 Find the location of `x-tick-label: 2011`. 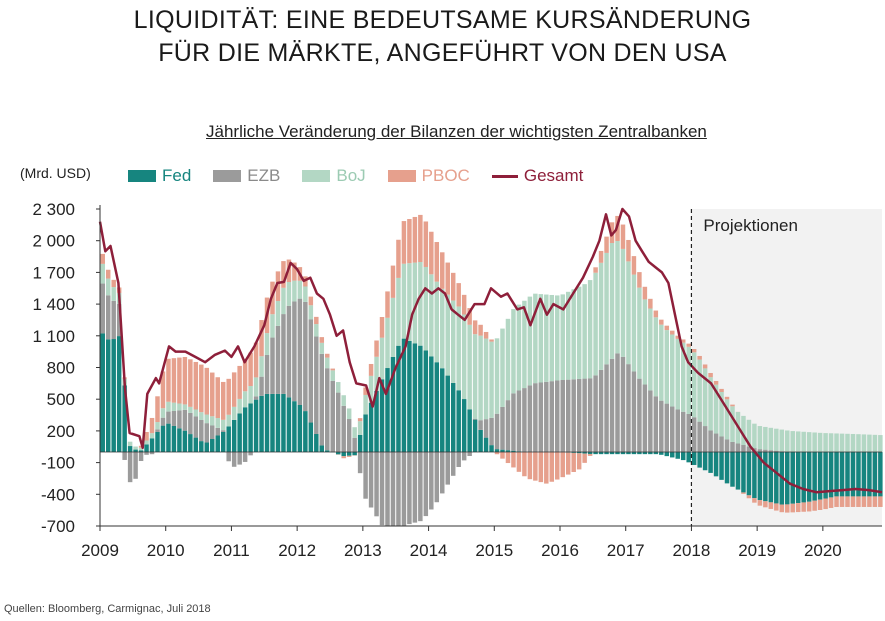

x-tick-label: 2011 is located at coordinates (231, 550).